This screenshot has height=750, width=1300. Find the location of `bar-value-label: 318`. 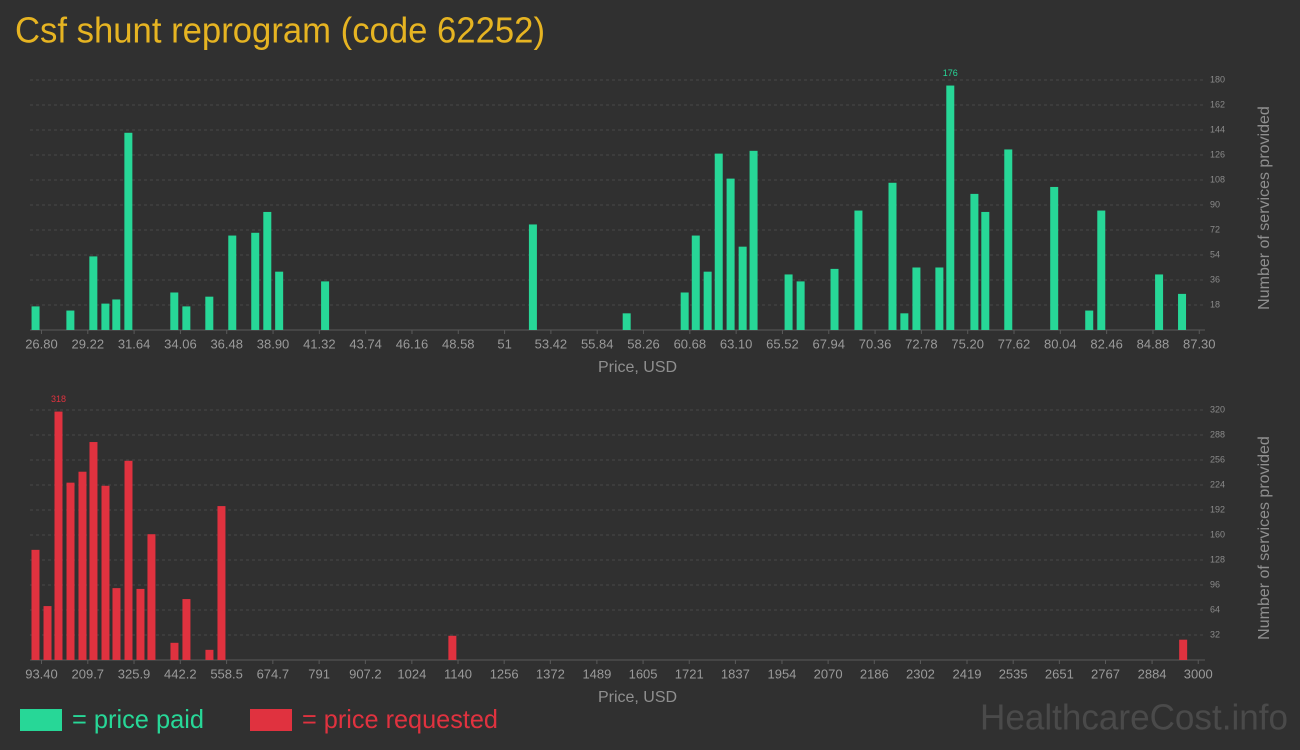

bar-value-label: 318 is located at coordinates (58, 399).